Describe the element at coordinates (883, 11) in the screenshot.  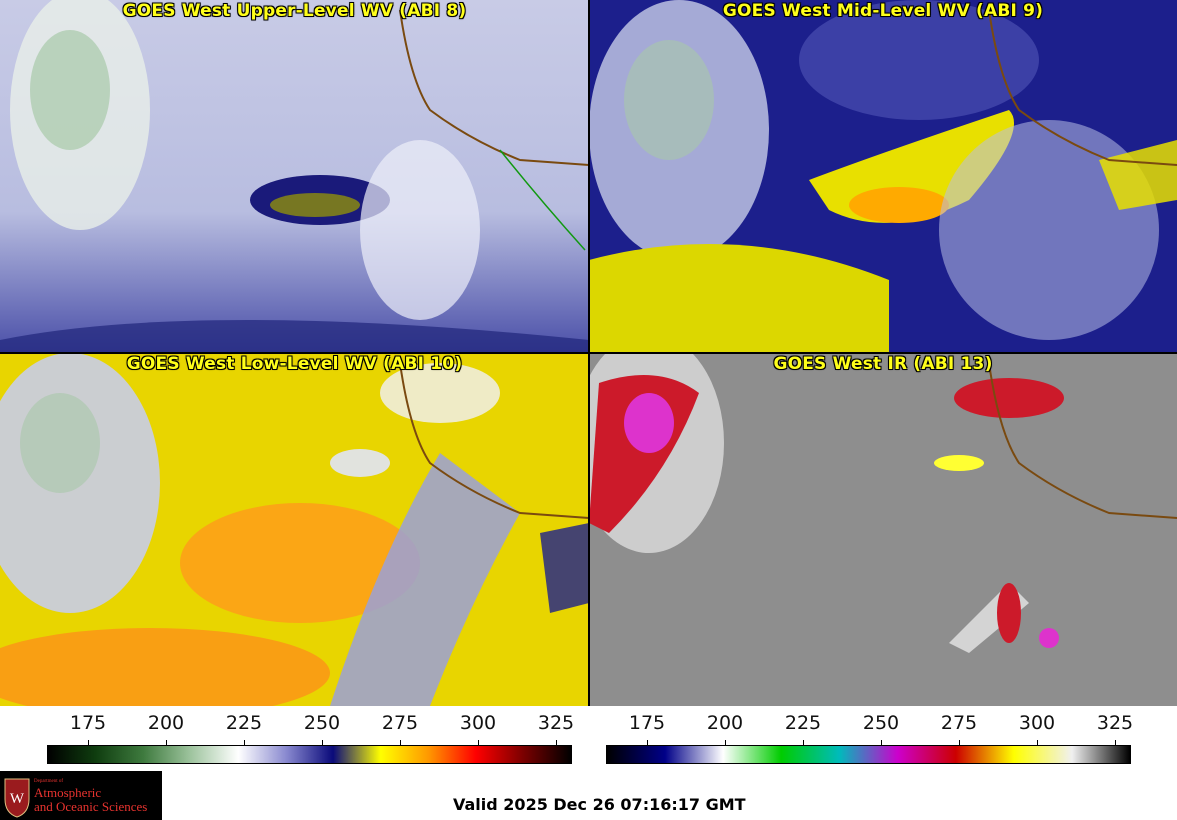
I see `panel-title: GOES West Mid-Level WV (ABI 9)` at that location.